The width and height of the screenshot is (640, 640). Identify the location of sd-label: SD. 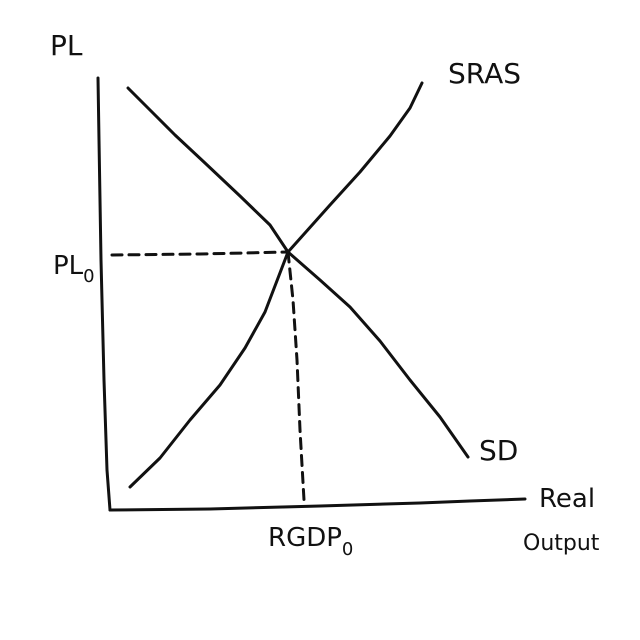
(498, 450).